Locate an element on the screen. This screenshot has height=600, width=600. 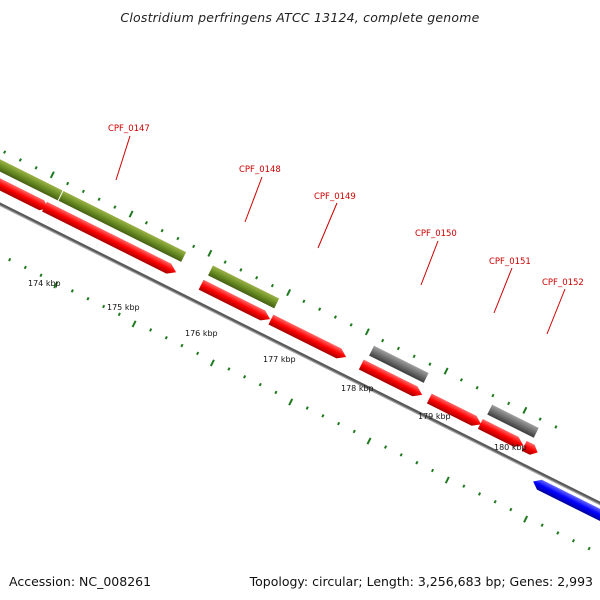
gene-label: CPF_0151 is located at coordinates (510, 262).